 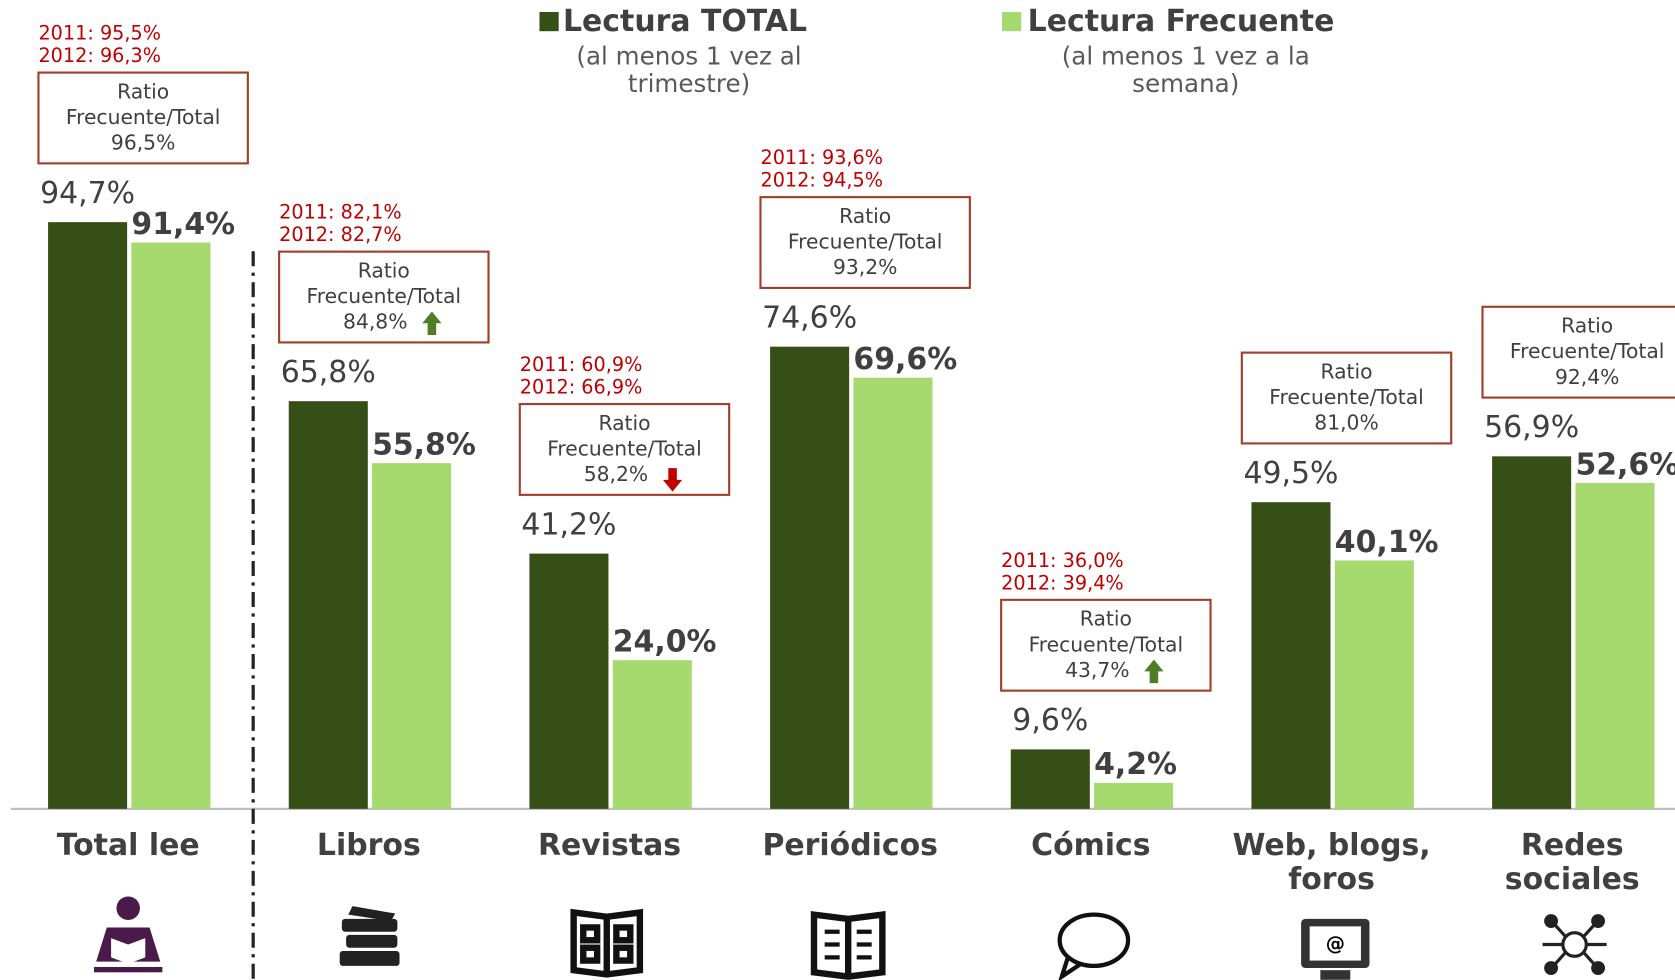 What do you see at coordinates (616, 474) in the screenshot?
I see `ratio-value: 58,2%` at bounding box center [616, 474].